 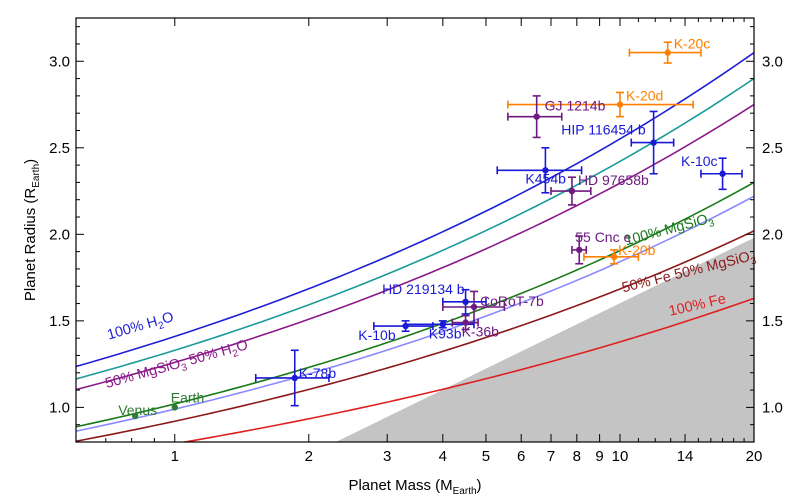 I want to click on x-tick-label: 10, so click(x=620, y=456).